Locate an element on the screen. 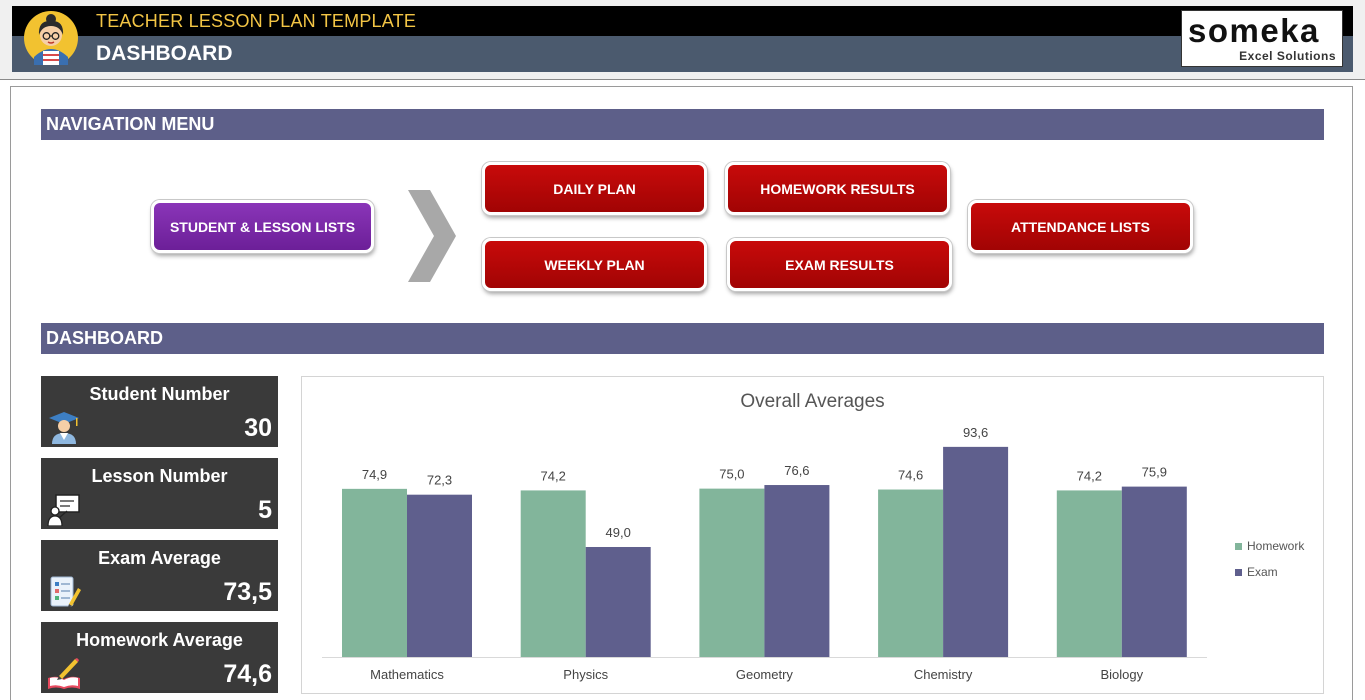 The width and height of the screenshot is (1365, 700). bar-homework-biology is located at coordinates (1089, 573).